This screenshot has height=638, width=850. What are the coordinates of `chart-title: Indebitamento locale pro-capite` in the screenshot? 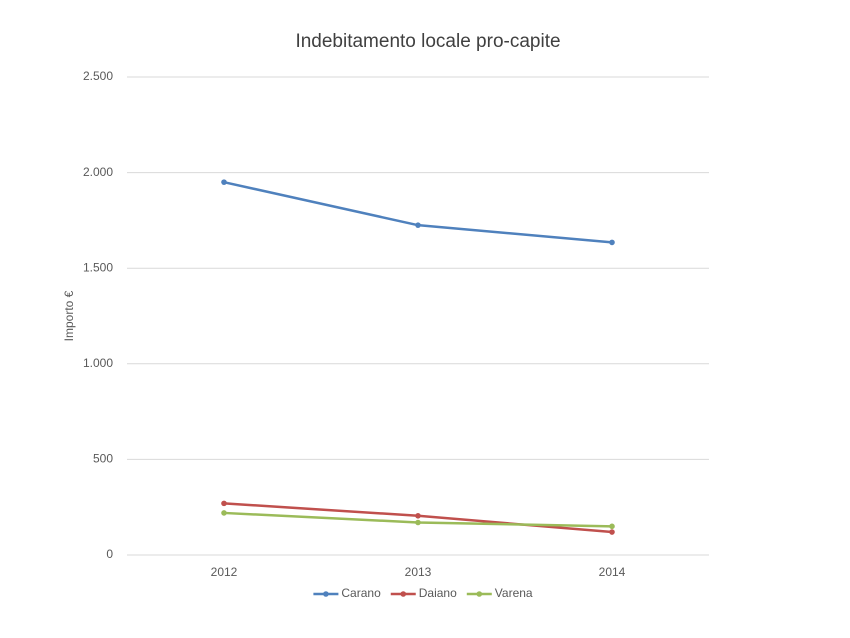 It's located at (427, 41).